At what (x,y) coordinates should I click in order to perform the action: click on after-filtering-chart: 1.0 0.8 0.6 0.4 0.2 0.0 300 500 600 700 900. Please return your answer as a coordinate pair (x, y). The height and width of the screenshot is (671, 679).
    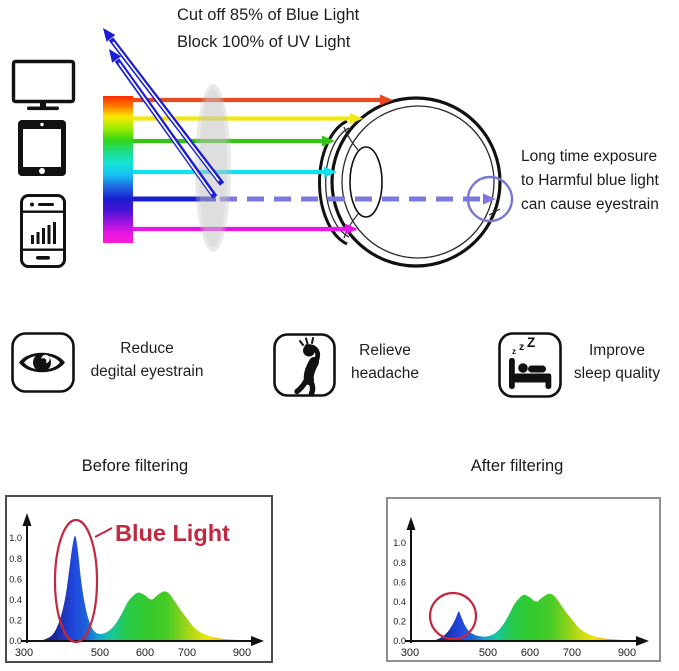
    Looking at the image, I should click on (523, 579).